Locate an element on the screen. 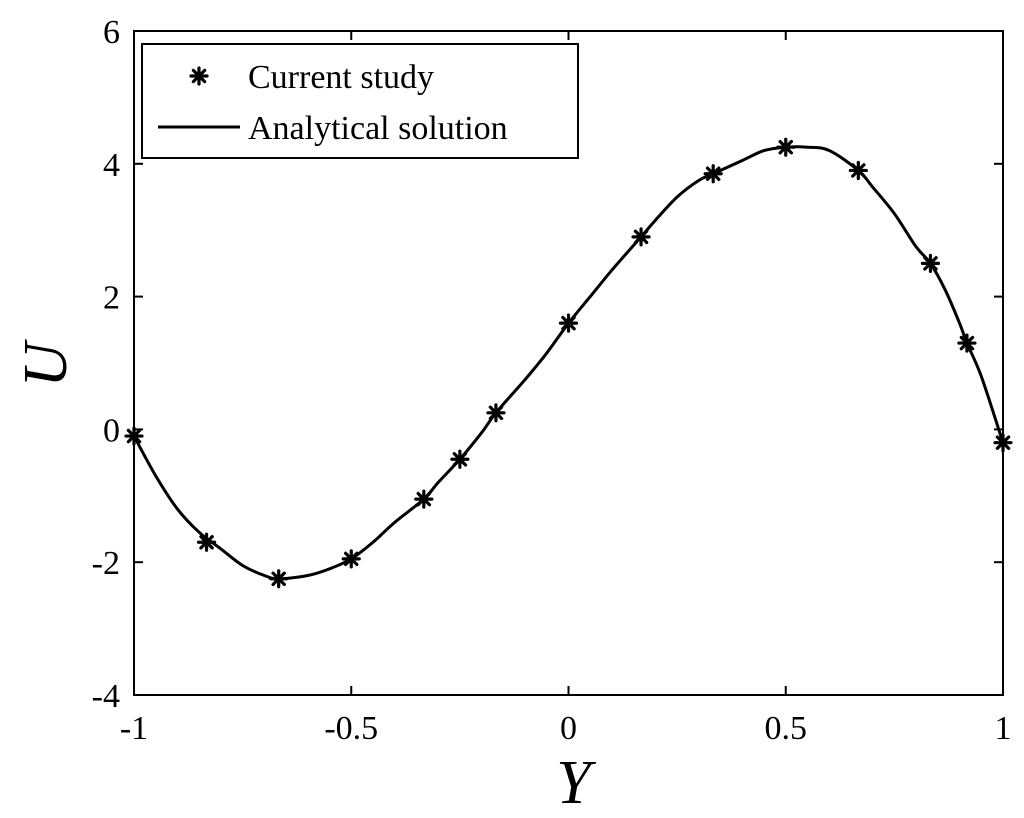 The height and width of the screenshot is (818, 1024). legend-marker-star is located at coordinates (199, 76).